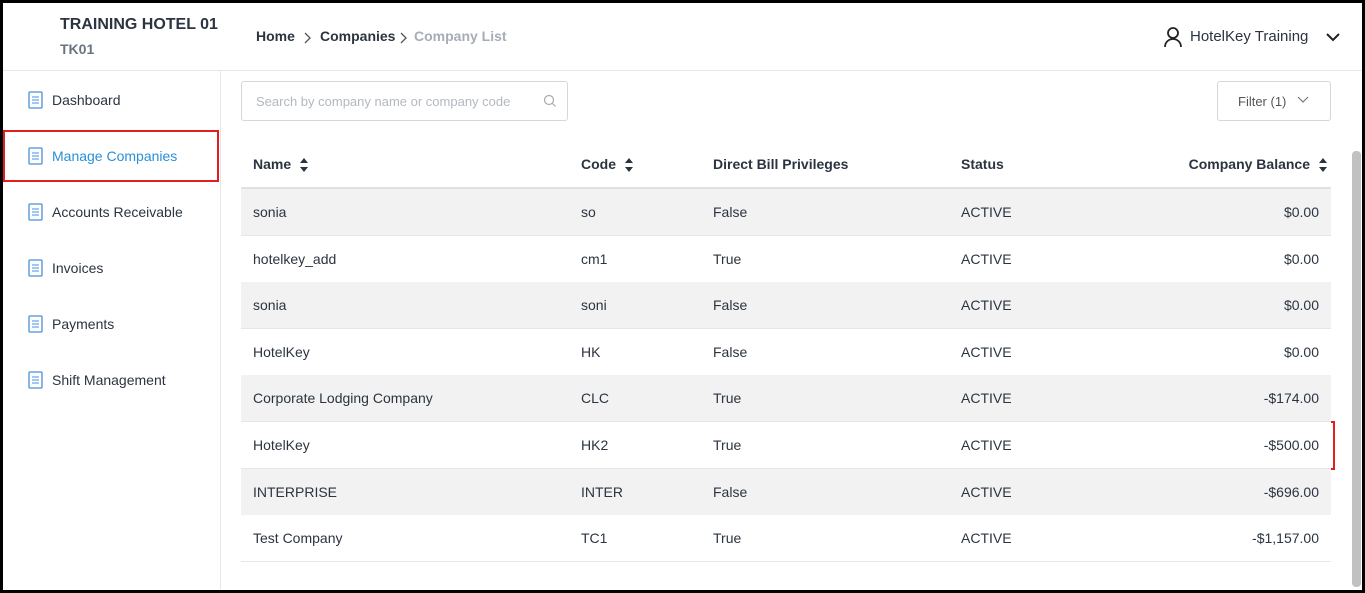 The height and width of the screenshot is (593, 1365). I want to click on user-icon, so click(1173, 37).